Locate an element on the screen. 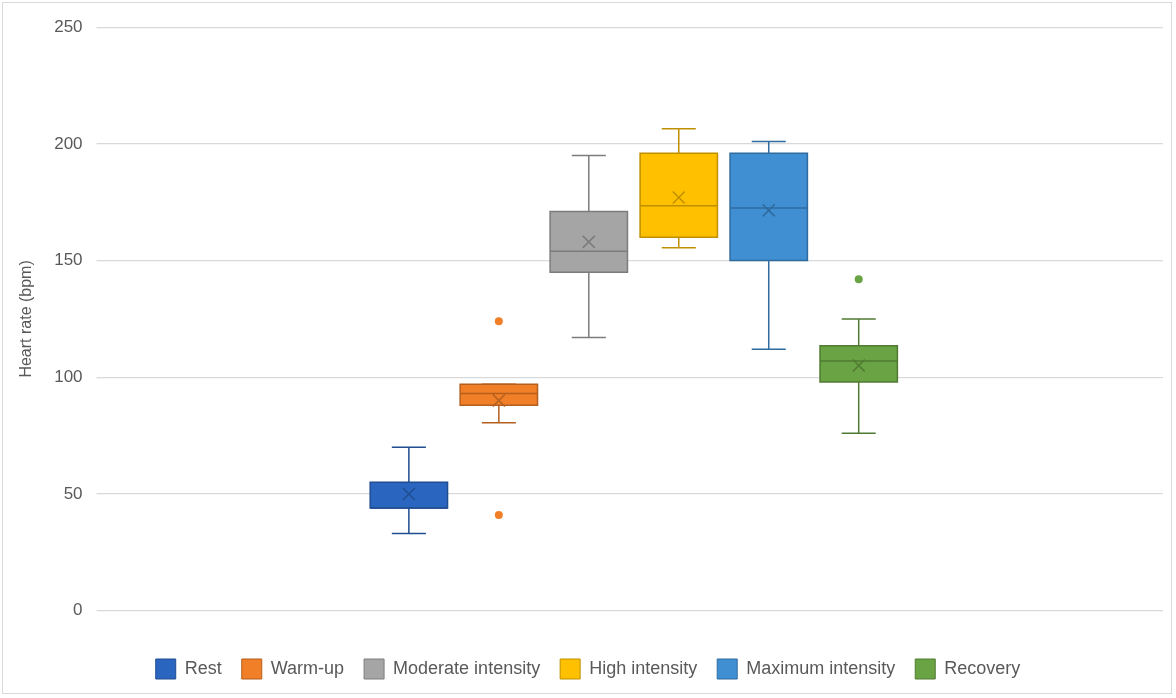 The image size is (1176, 698). legend-label: Maximum intensity is located at coordinates (821, 667).